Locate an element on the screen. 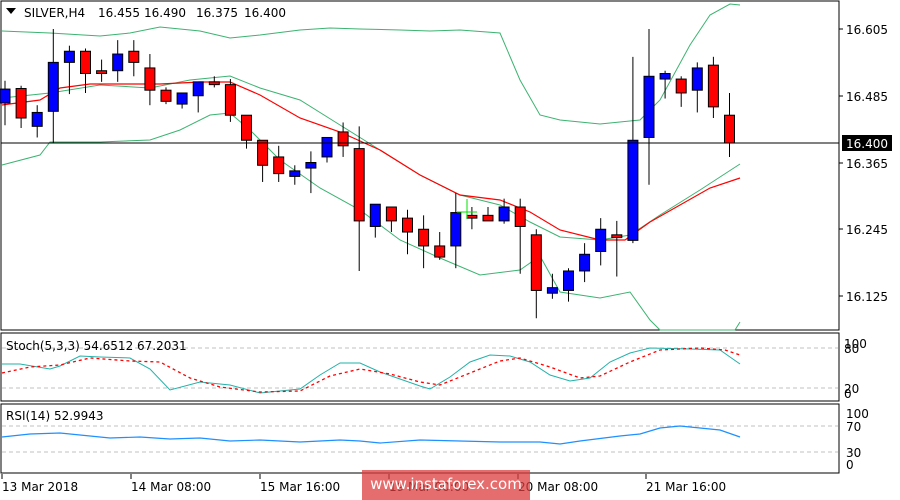 The width and height of the screenshot is (900, 500). svg-text: 15 Mar 16:00 is located at coordinates (300, 487).